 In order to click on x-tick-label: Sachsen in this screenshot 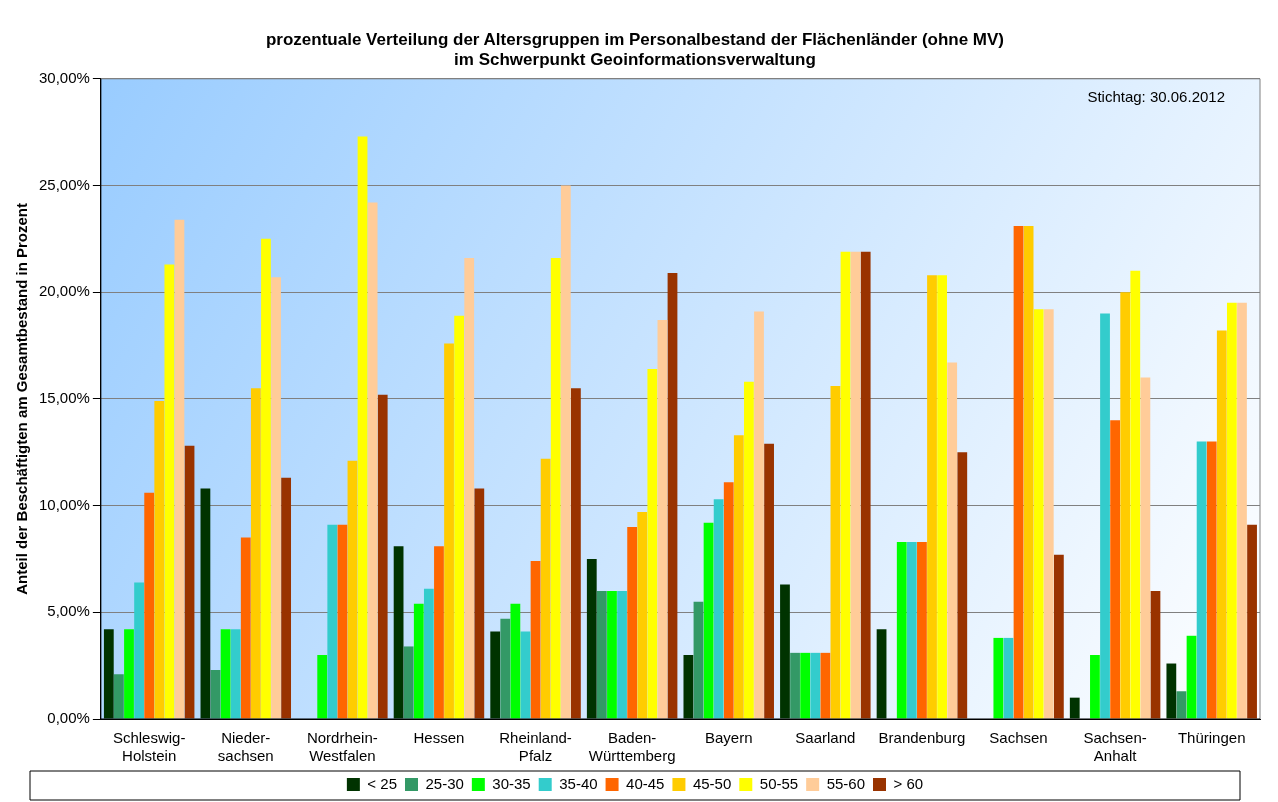, I will do `click(1018, 738)`.